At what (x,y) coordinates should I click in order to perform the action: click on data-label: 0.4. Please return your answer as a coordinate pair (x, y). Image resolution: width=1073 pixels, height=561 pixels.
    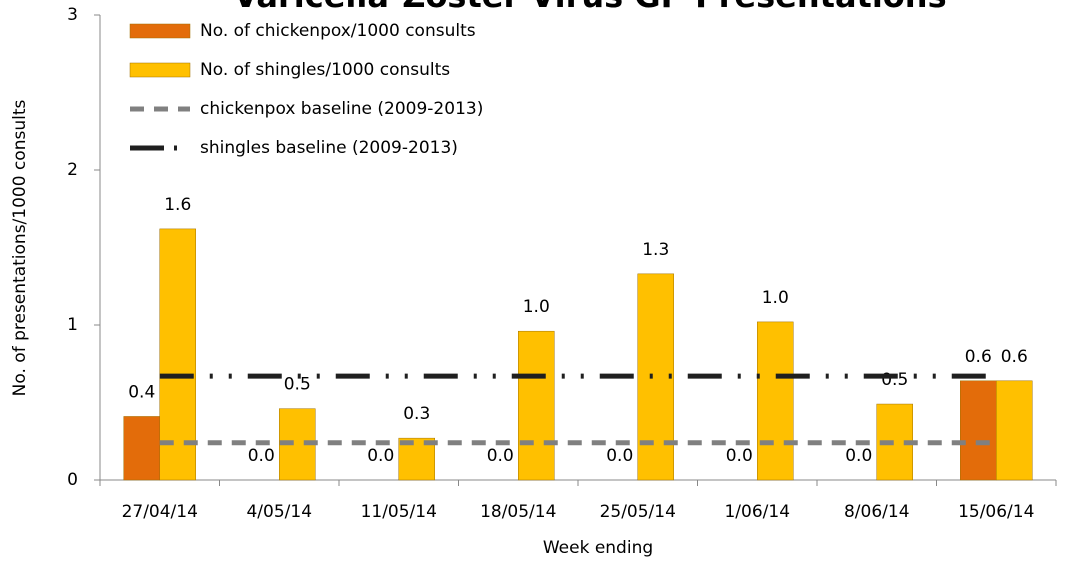
    Looking at the image, I should click on (141, 392).